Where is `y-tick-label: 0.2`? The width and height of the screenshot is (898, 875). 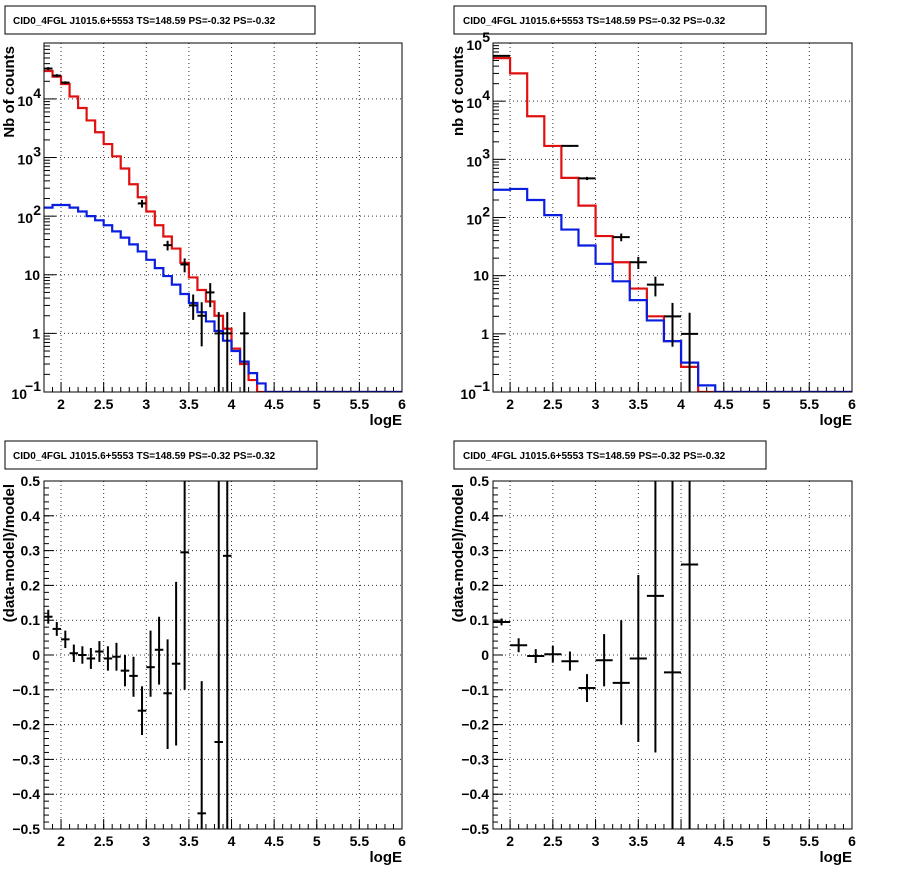
y-tick-label: 0.2 is located at coordinates (31, 585).